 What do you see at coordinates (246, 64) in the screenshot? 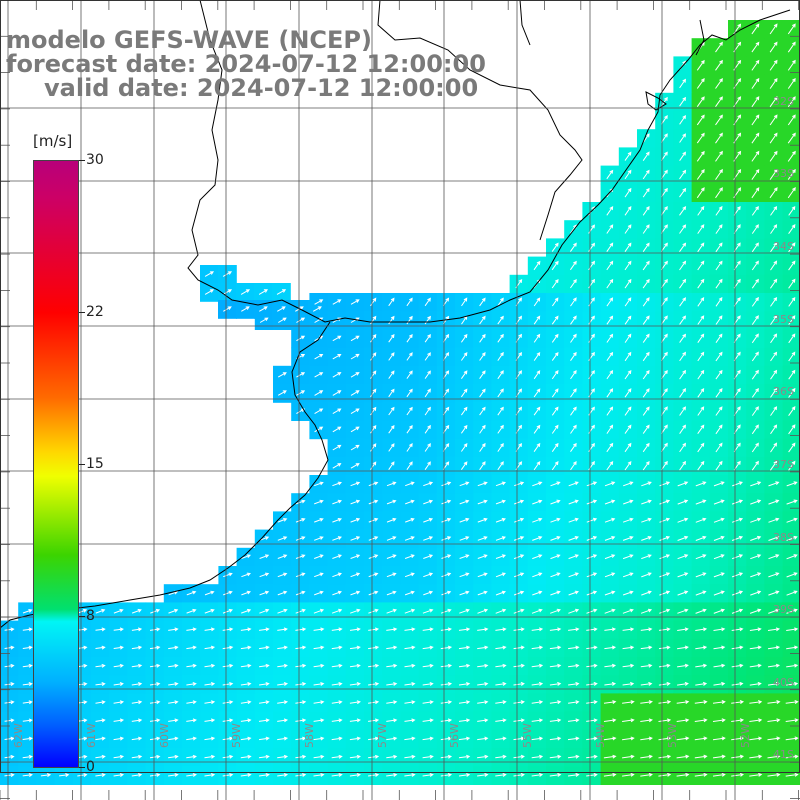
I see `forecast-date: forecast date: 2024-07-12 12:00:00` at bounding box center [246, 64].